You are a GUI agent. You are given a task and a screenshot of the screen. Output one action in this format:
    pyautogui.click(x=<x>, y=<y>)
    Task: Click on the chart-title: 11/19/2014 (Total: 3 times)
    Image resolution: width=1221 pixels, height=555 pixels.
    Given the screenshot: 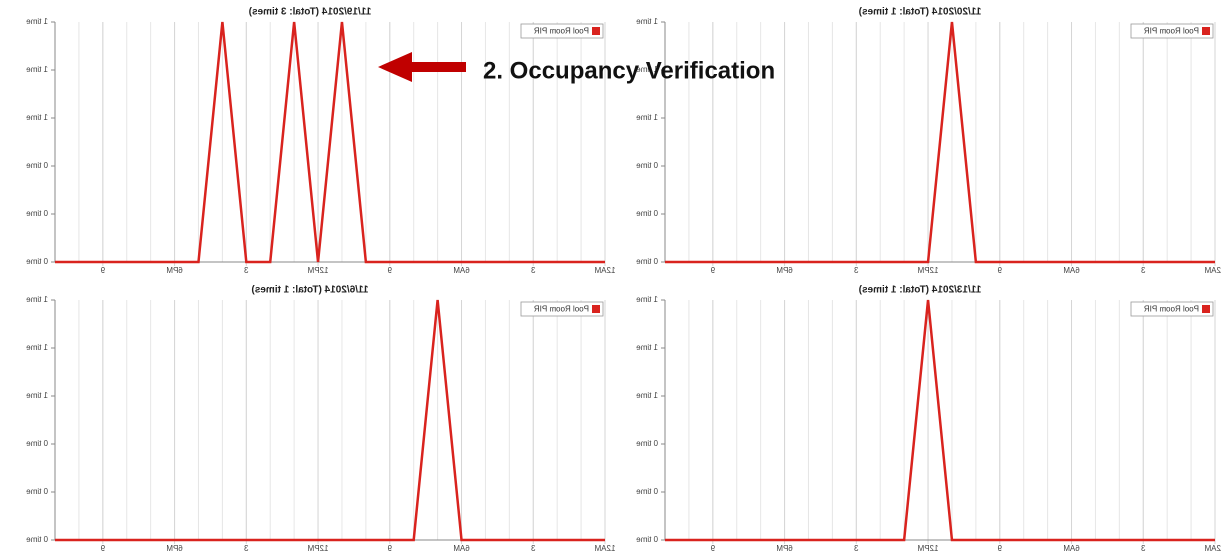 What is the action you would take?
    pyautogui.click(x=310, y=12)
    